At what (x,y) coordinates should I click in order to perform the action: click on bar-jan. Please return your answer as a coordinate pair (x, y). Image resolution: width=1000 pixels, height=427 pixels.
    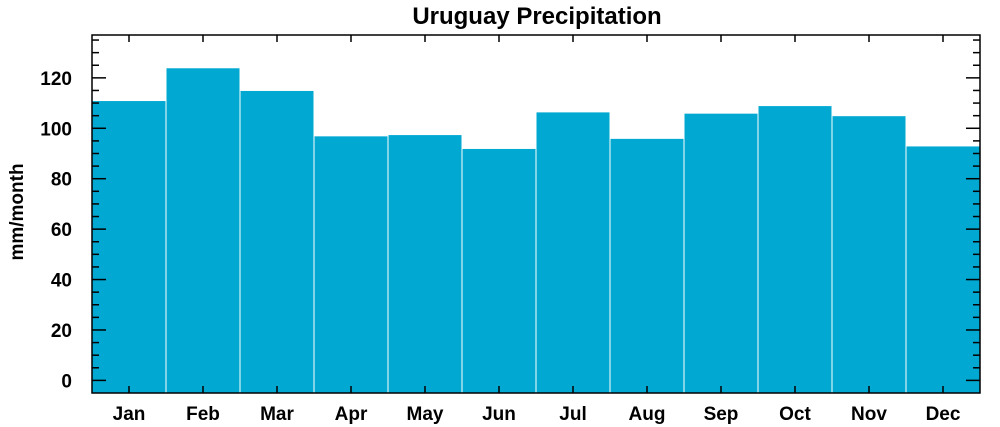
    Looking at the image, I should click on (129, 247).